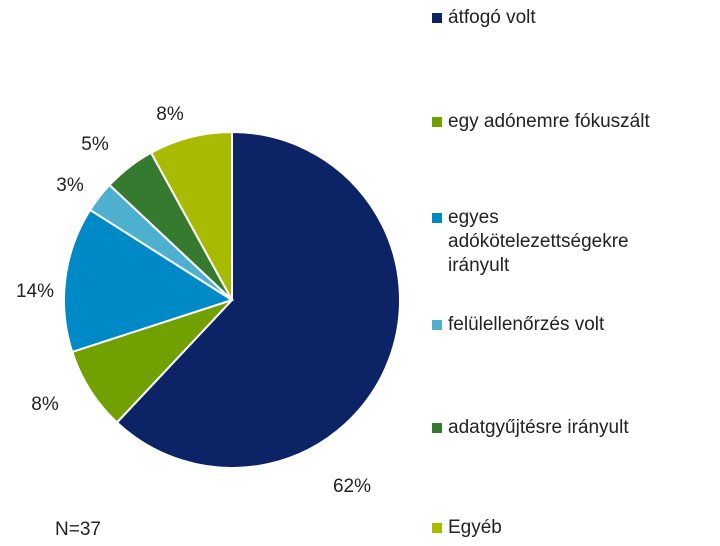 The width and height of the screenshot is (720, 546). What do you see at coordinates (538, 241) in the screenshot?
I see `legend-label: egyes adókötelezettségekre irányult` at bounding box center [538, 241].